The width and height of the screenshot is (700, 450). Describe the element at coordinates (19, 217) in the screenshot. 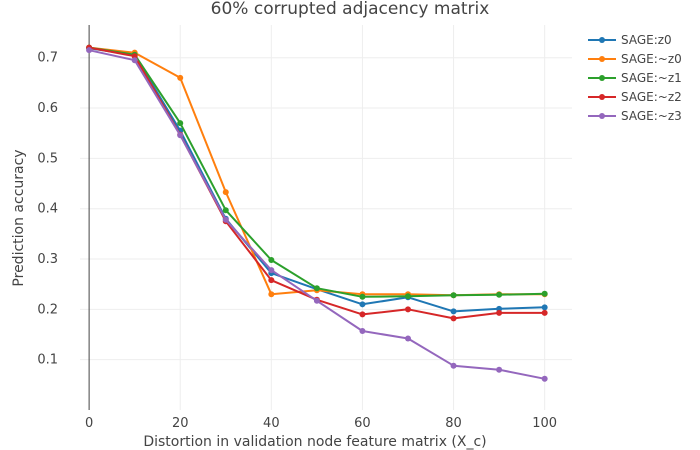

I see `y-axis-title: Prediction accuracy` at that location.